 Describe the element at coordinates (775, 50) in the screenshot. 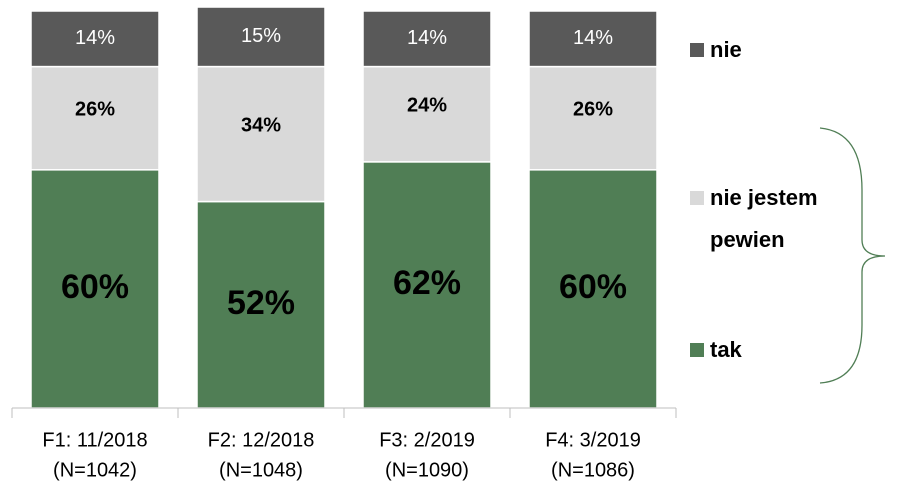

I see `legend-item: nie` at that location.